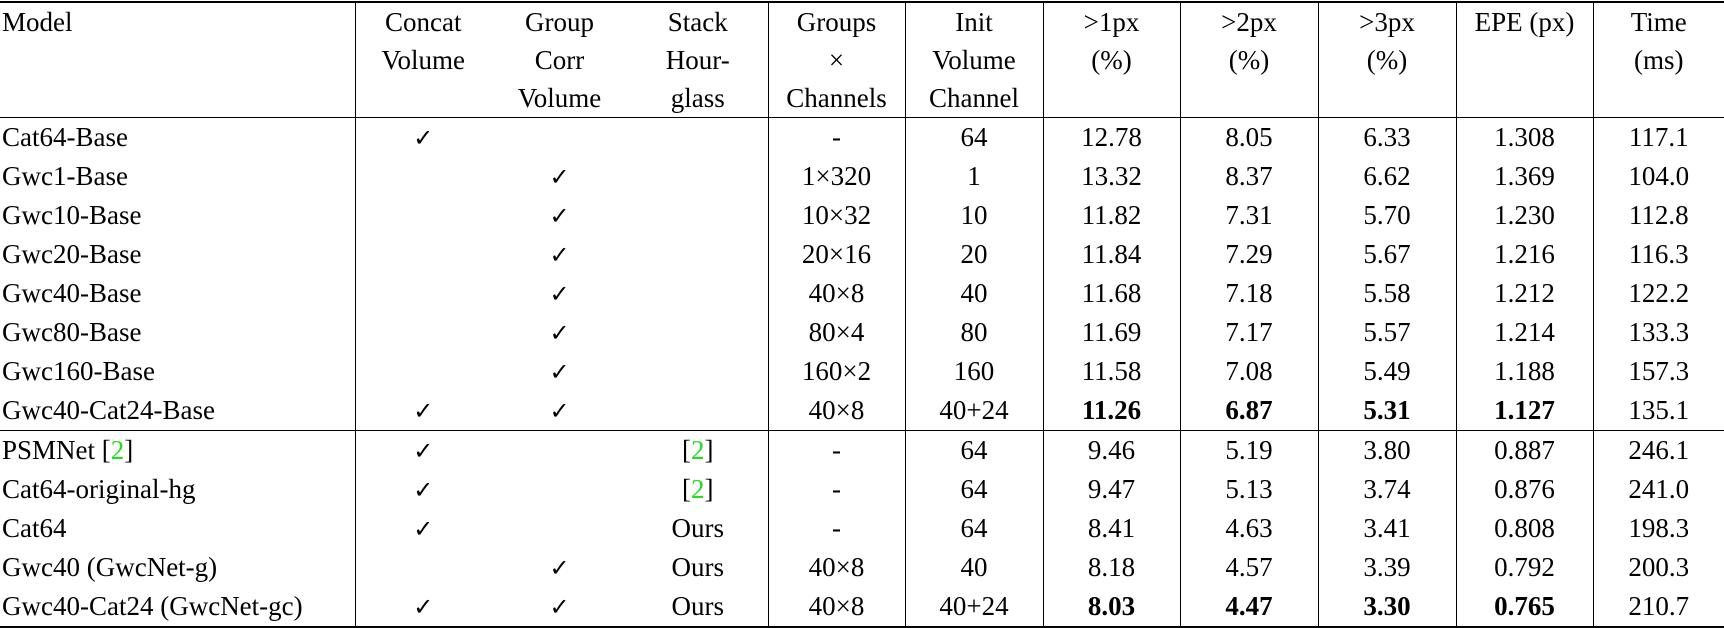 This screenshot has height=628, width=1724. What do you see at coordinates (65, 176) in the screenshot?
I see `model-name-value: Gwc1-Base` at bounding box center [65, 176].